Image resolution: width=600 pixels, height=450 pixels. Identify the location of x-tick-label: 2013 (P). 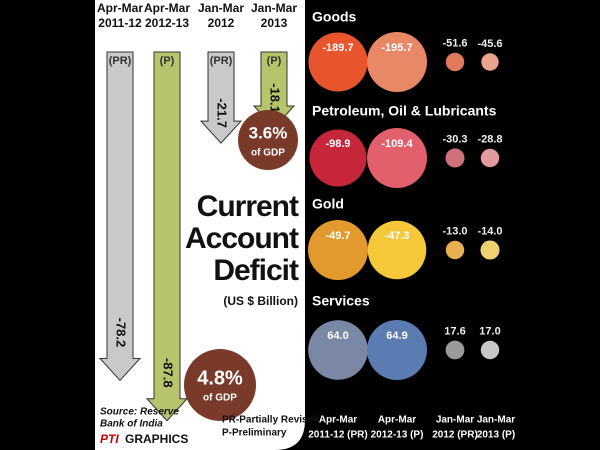
(496, 435).